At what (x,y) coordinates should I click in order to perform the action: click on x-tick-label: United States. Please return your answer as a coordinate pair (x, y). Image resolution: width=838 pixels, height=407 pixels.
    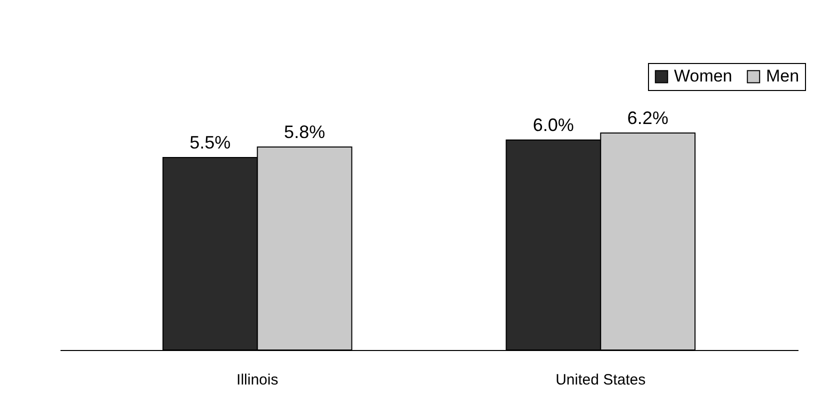
    Looking at the image, I should click on (601, 380).